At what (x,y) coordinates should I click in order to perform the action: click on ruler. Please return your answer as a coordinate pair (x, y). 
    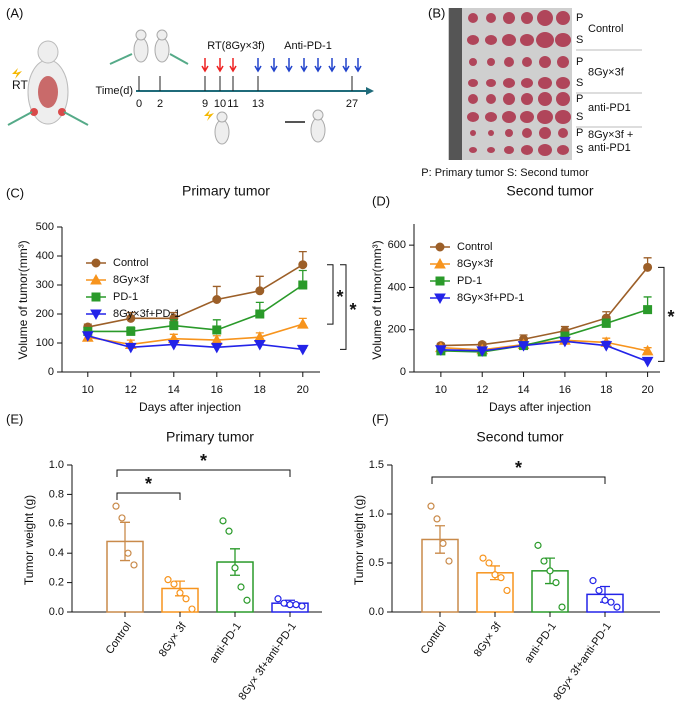
    Looking at the image, I should click on (455, 84).